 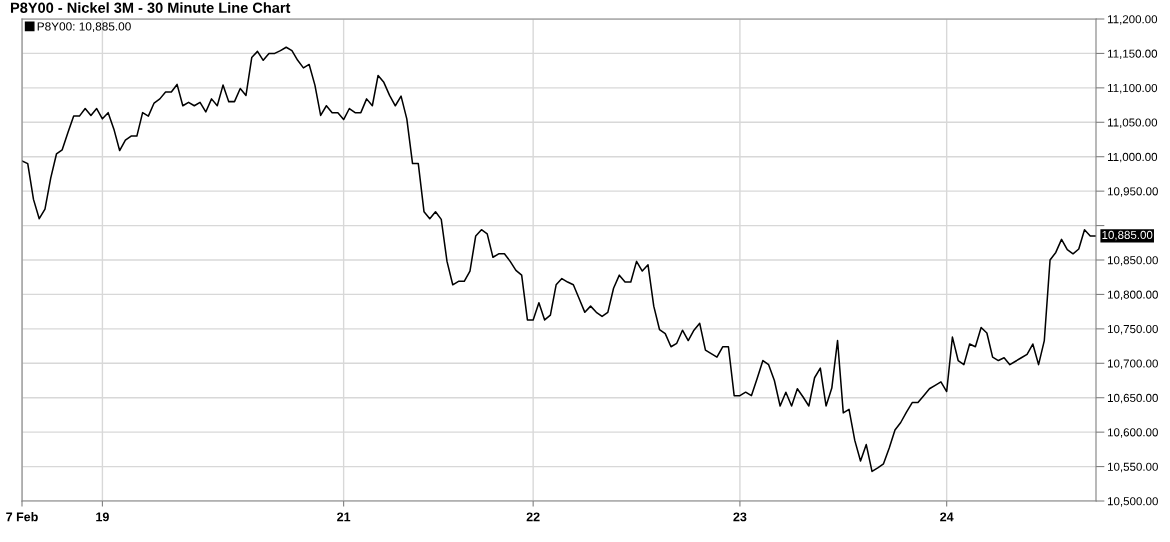 I want to click on y-tick-label: 11,050.00, so click(x=1132, y=123).